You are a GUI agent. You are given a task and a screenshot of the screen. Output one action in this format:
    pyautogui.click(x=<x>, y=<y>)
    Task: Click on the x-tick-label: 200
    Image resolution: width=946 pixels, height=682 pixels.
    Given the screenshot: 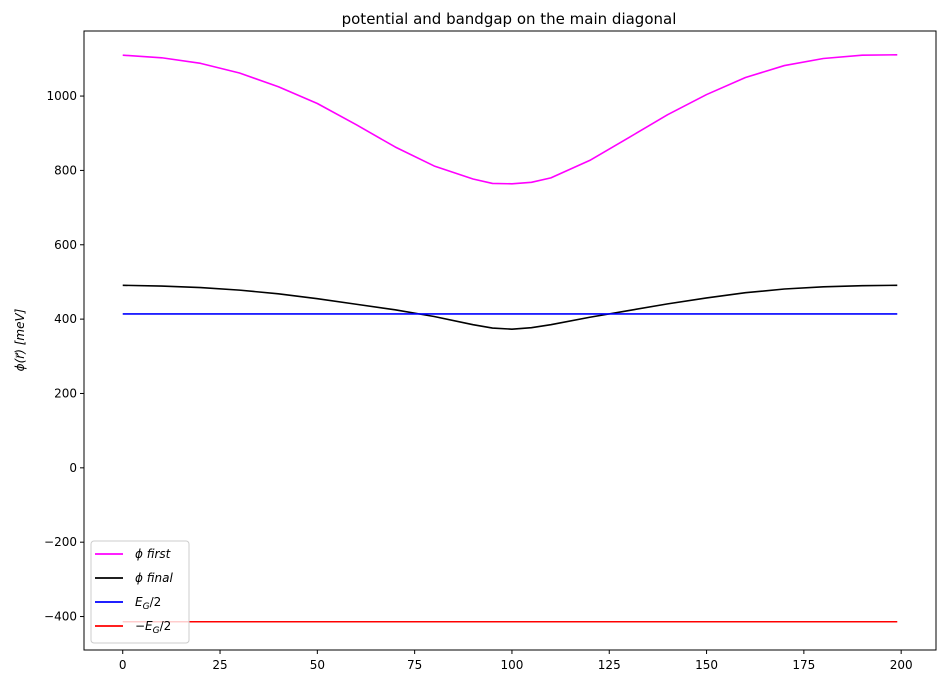 What is the action you would take?
    pyautogui.click(x=901, y=665)
    